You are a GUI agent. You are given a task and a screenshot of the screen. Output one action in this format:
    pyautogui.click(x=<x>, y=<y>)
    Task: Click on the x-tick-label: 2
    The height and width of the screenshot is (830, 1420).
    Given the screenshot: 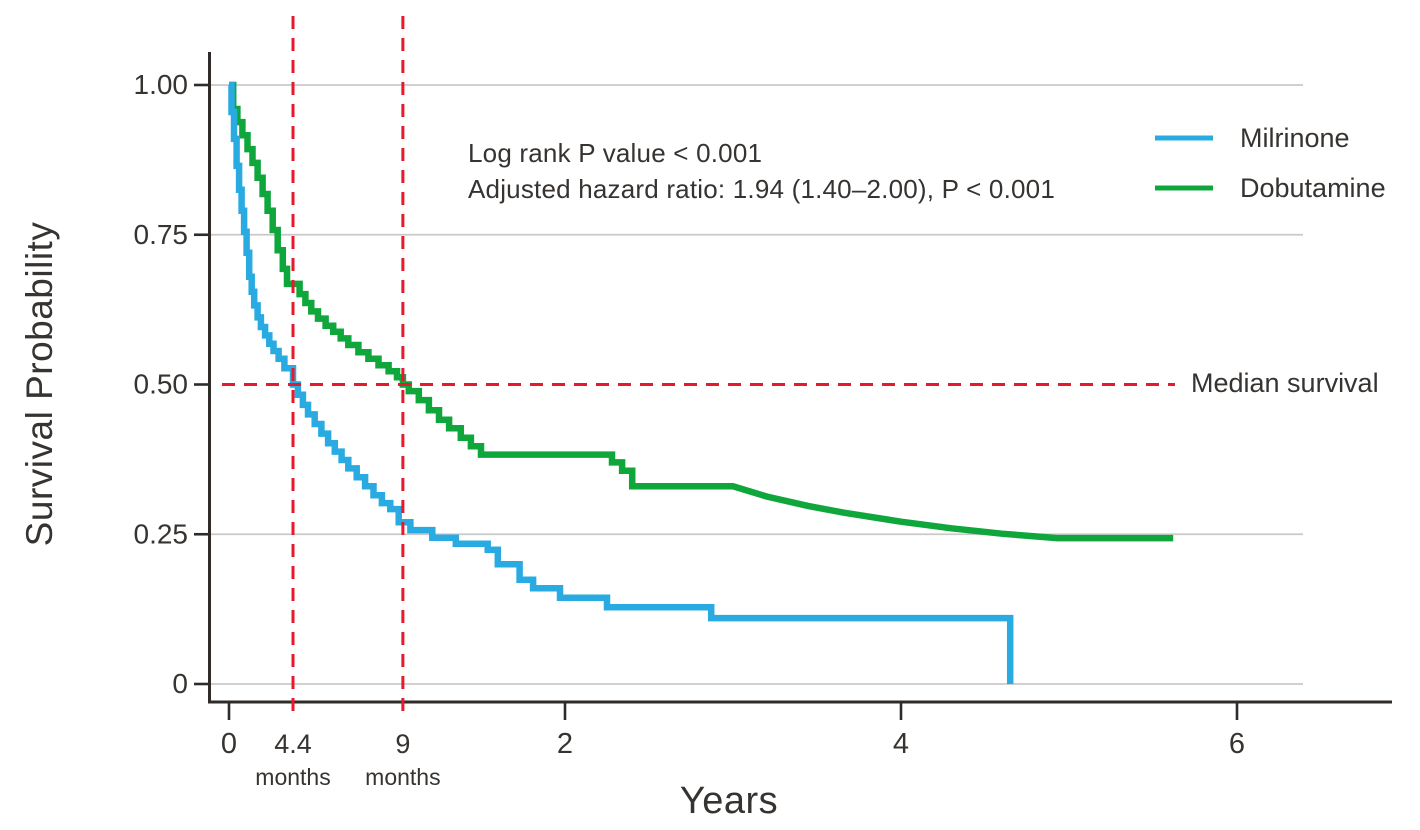 What is the action you would take?
    pyautogui.click(x=565, y=744)
    